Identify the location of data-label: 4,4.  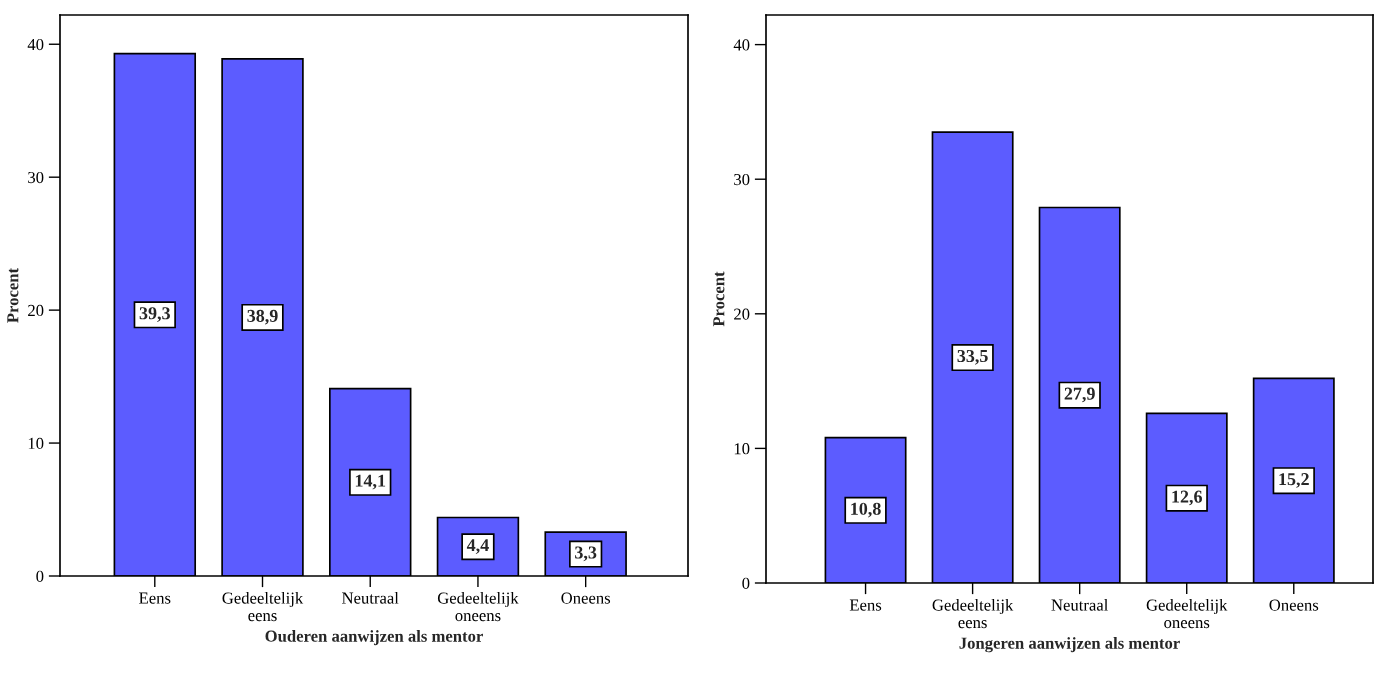
(477, 546).